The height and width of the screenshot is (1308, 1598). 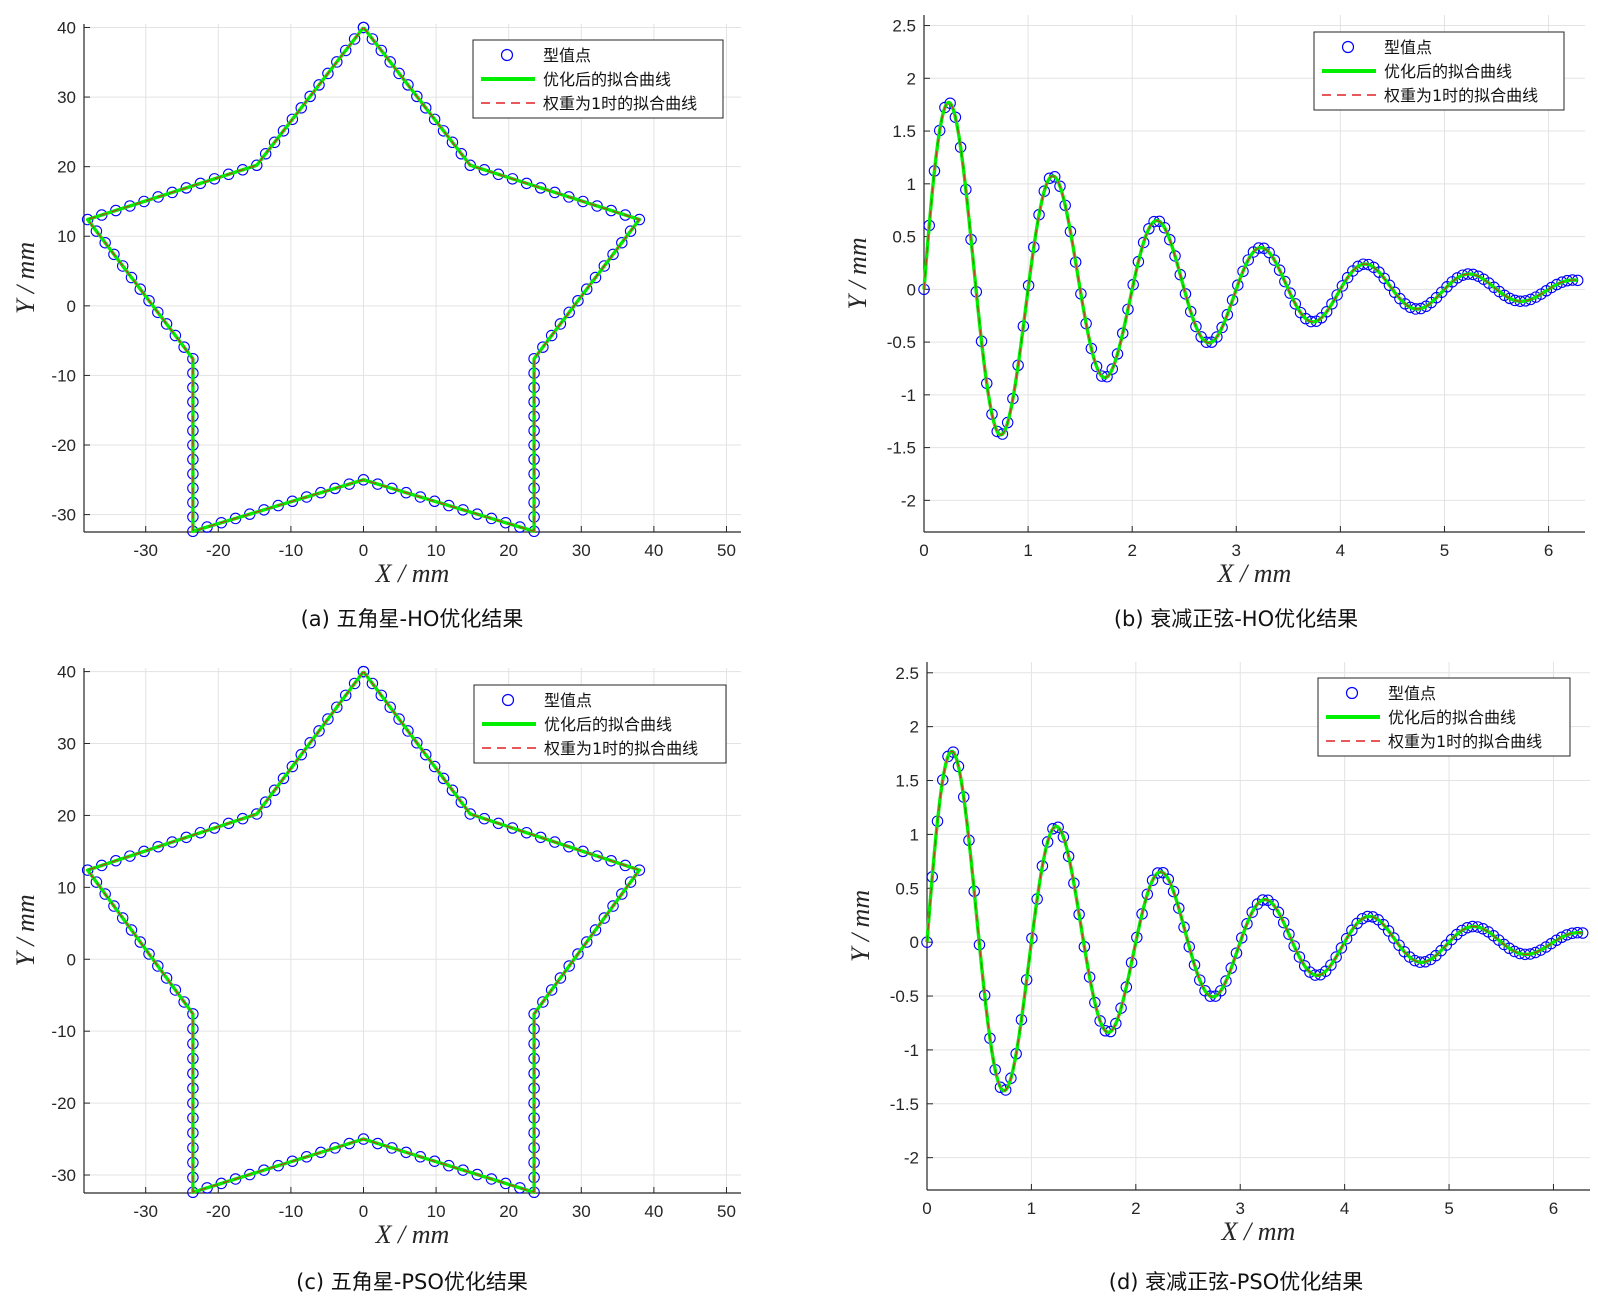 I want to click on y-tick-label: 0.5, so click(x=904, y=237).